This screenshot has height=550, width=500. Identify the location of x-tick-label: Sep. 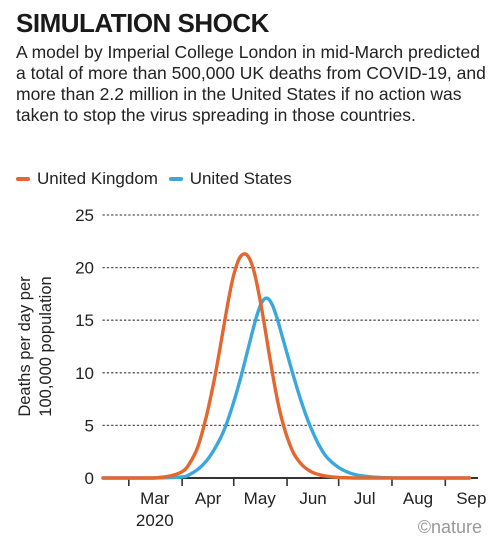
(471, 498).